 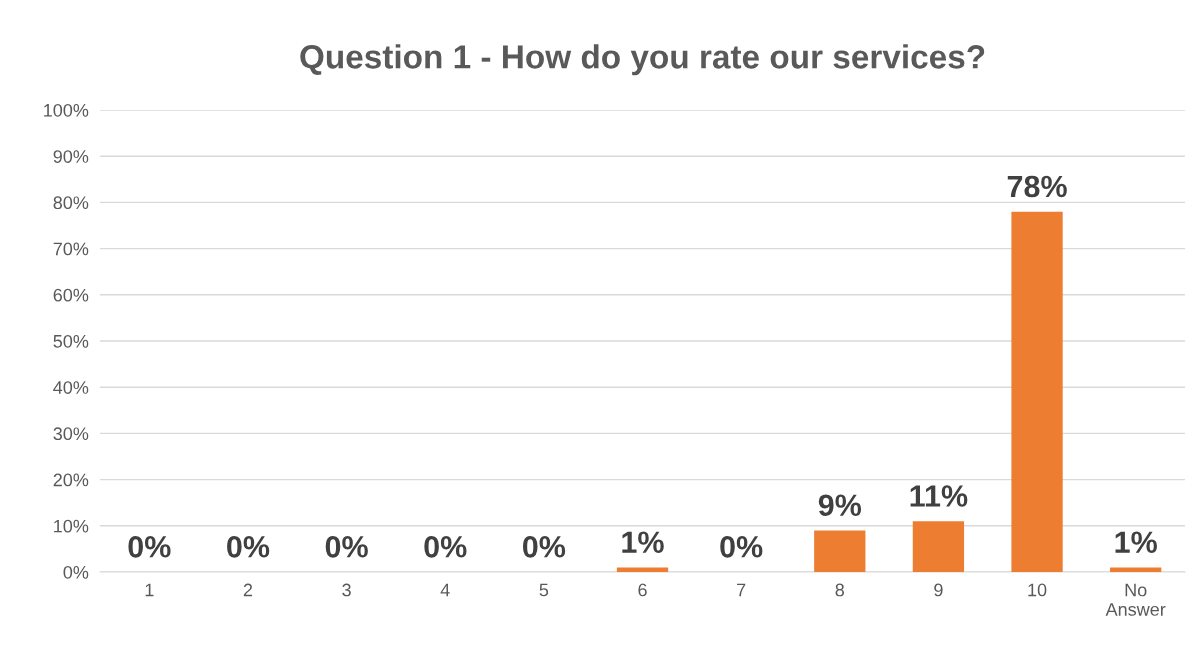 I want to click on data-label: 11%, so click(x=939, y=496).